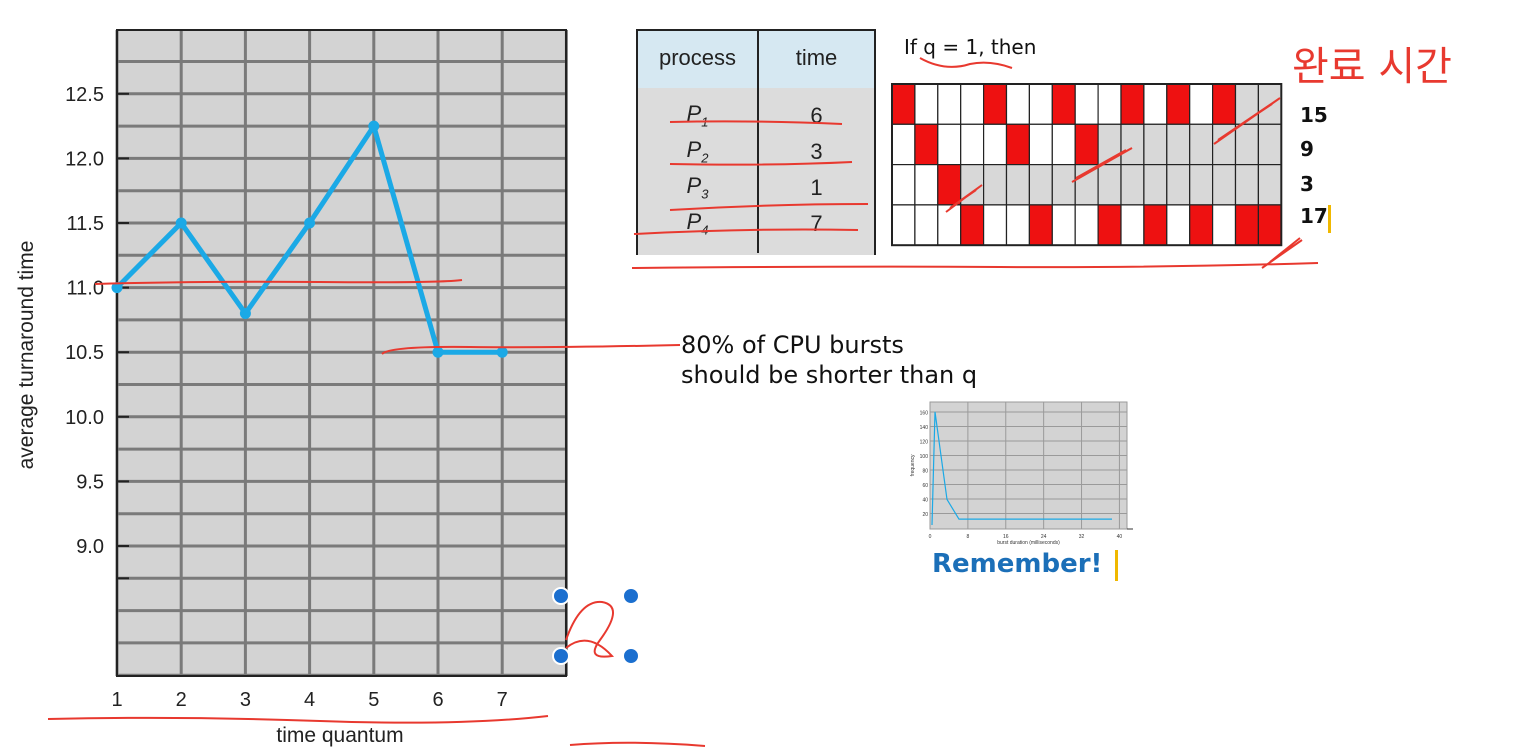 The width and height of the screenshot is (1520, 748). I want to click on completion-p3: 3, so click(1307, 184).